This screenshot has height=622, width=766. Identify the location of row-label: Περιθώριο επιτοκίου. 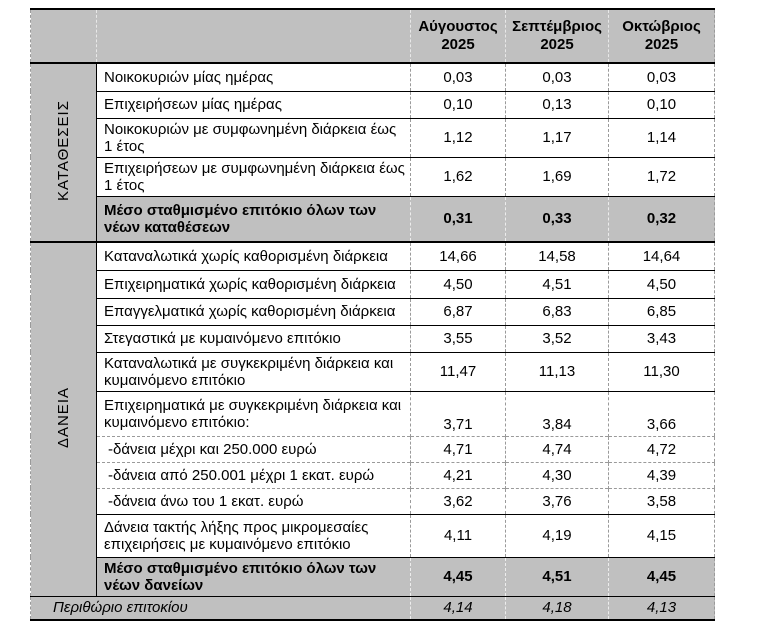
(220, 607).